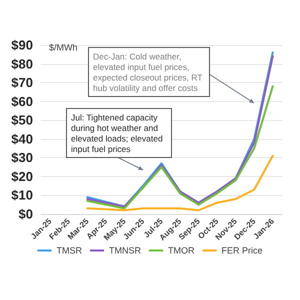  What do you see at coordinates (125, 251) in the screenshot?
I see `legend-label: TMNSR` at bounding box center [125, 251].